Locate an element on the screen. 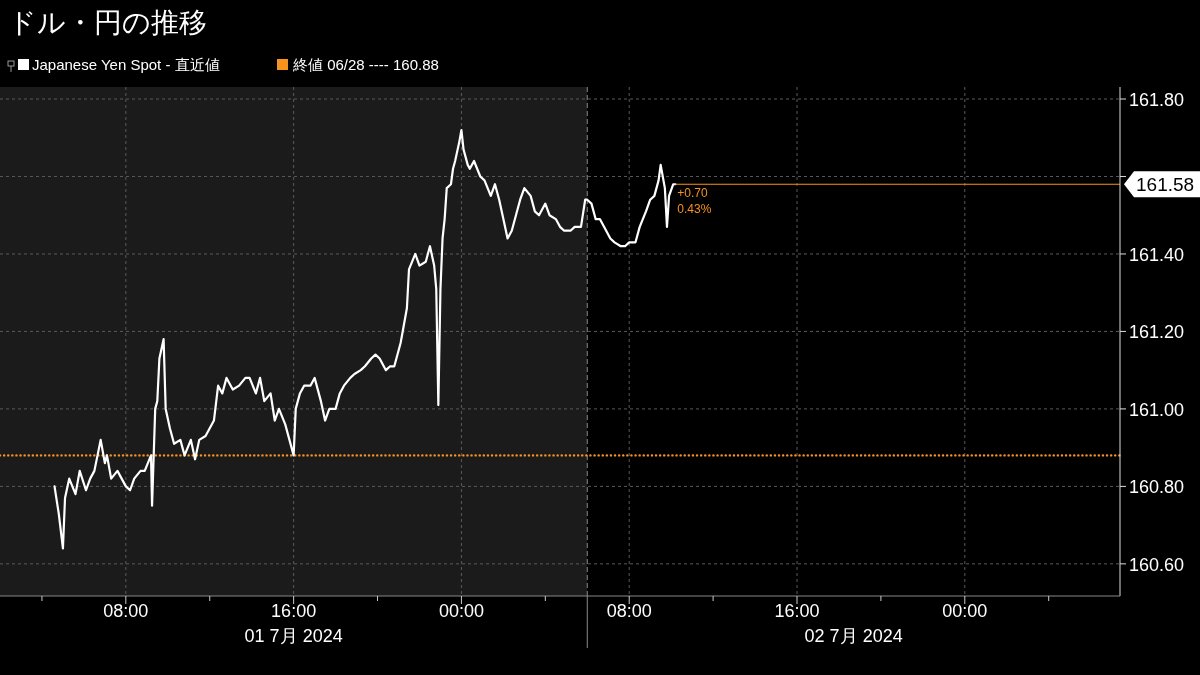 This screenshot has height=675, width=1200. annotation: +0.70 is located at coordinates (693, 193).